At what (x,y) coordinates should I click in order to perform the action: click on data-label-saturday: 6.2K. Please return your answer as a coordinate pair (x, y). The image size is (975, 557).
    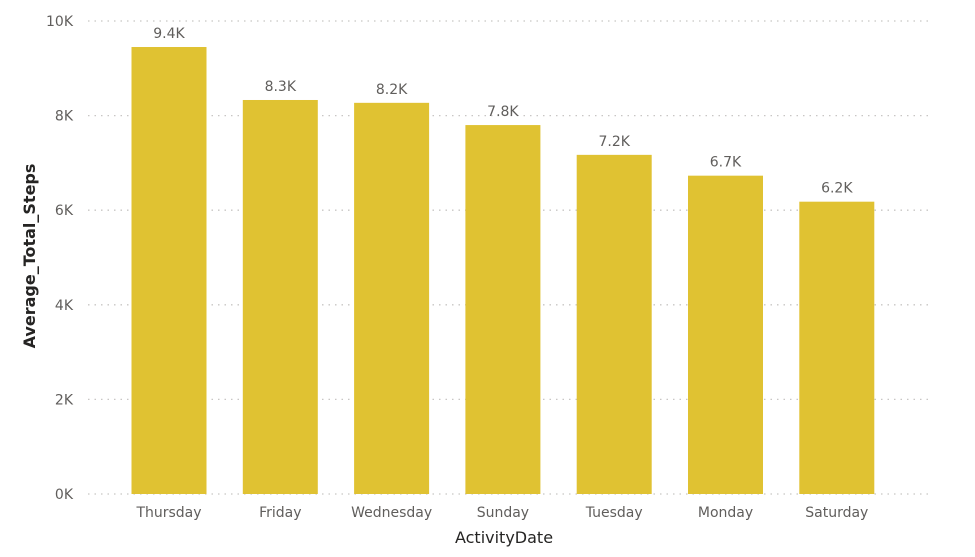
    Looking at the image, I should click on (837, 189).